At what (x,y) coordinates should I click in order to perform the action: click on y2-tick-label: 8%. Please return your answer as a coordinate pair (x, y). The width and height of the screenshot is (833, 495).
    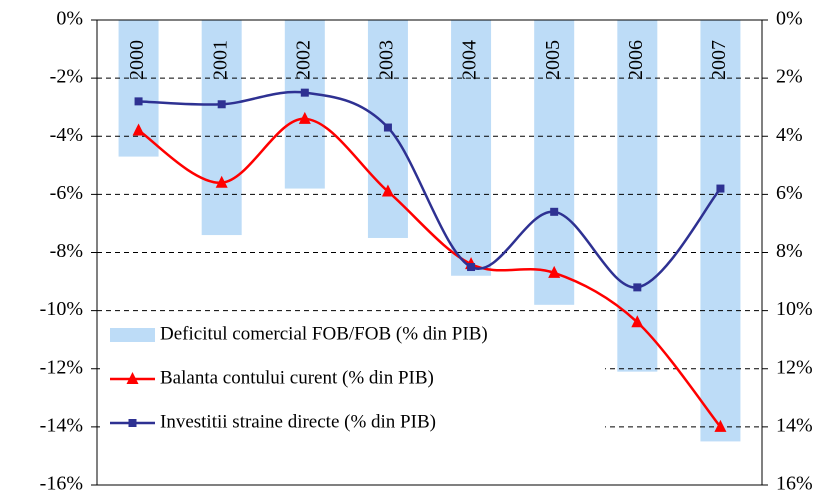
    Looking at the image, I should click on (789, 251).